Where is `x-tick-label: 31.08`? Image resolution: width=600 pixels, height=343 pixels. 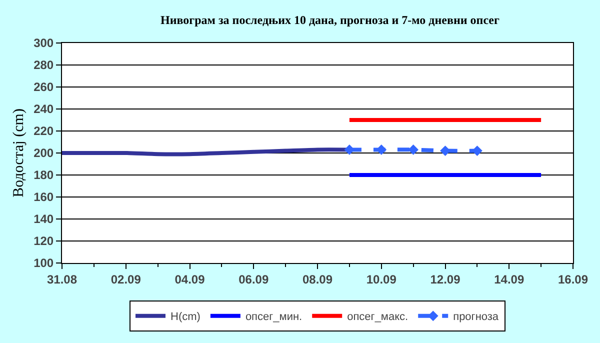 x-tick-label: 31.08 is located at coordinates (62, 279).